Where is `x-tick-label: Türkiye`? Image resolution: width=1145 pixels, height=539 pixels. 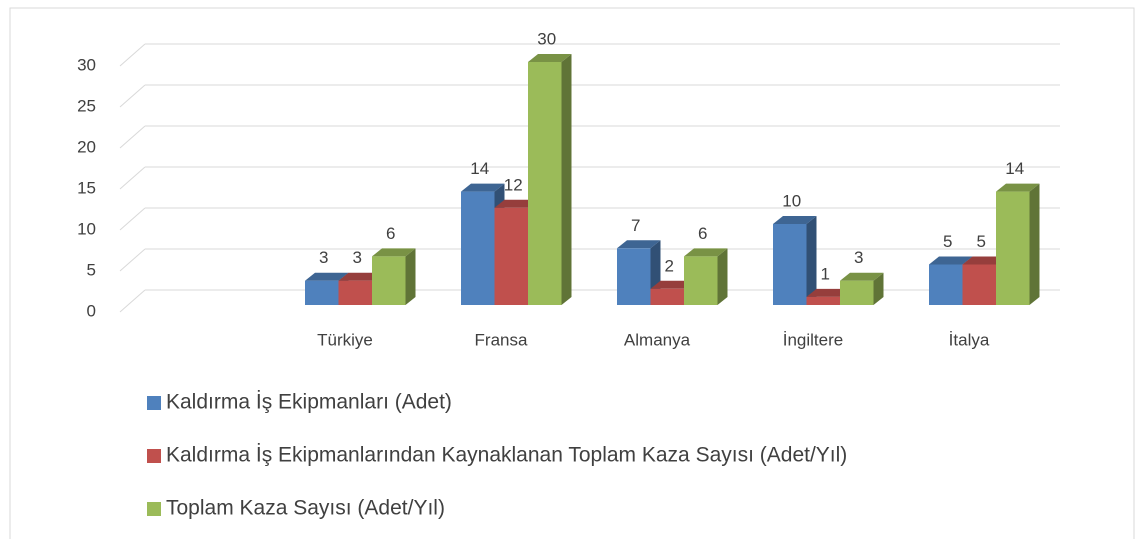
x-tick-label: Türkiye is located at coordinates (345, 339).